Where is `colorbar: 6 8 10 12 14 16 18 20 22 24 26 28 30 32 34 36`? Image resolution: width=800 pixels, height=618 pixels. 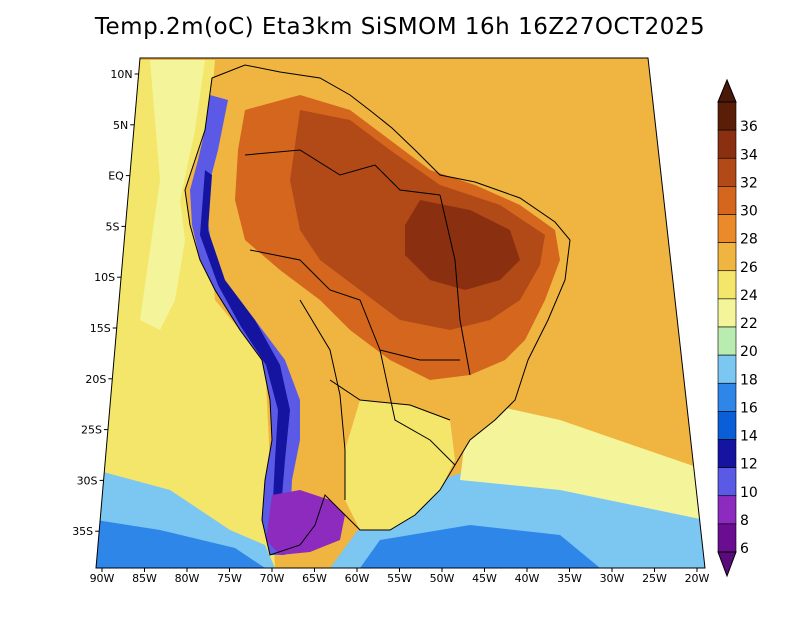
colorbar: 6 8 10 12 14 16 18 20 22 24 26 28 30 32 34 36 is located at coordinates (737, 328).